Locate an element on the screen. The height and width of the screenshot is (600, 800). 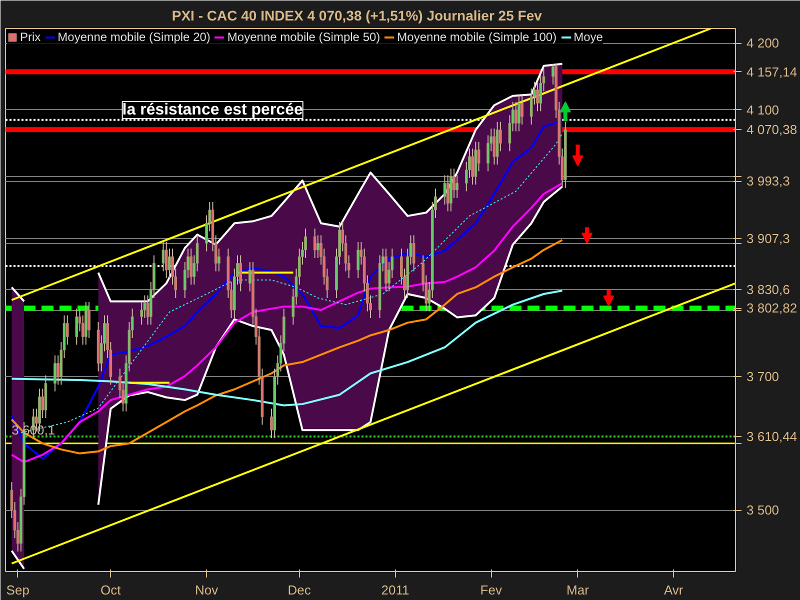
x-tick-label: Fev is located at coordinates (491, 590).